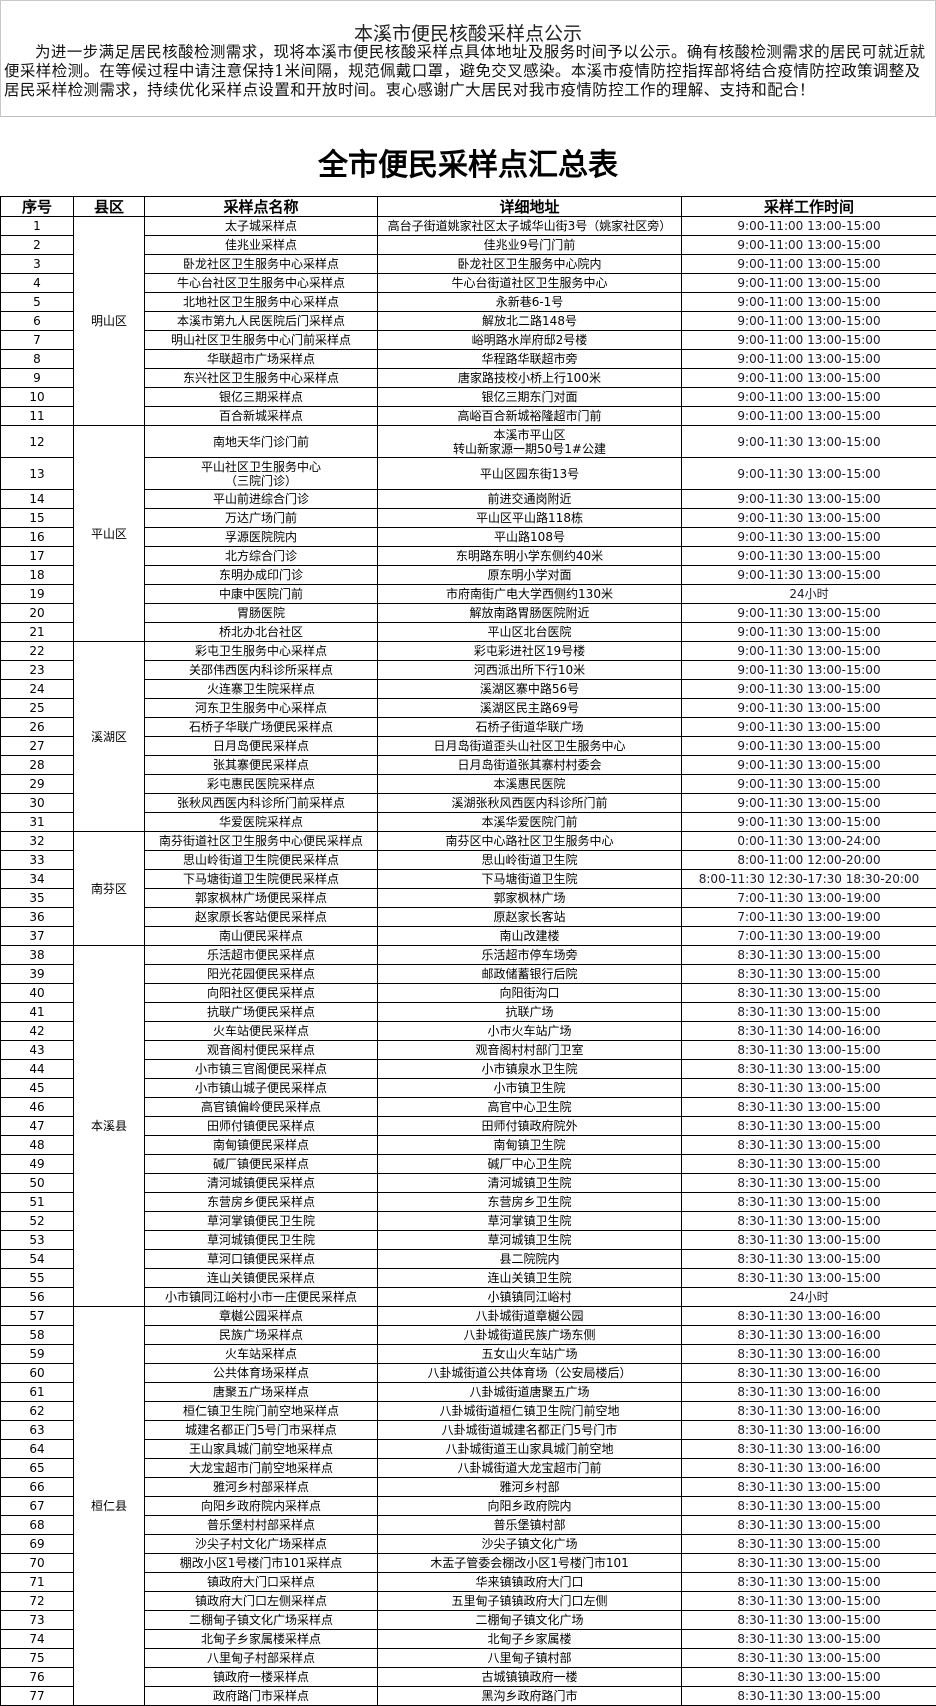 Image resolution: width=936 pixels, height=1706 pixels. Describe the element at coordinates (530, 917) in the screenshot. I see `site-address: 原赵家长客站` at that location.